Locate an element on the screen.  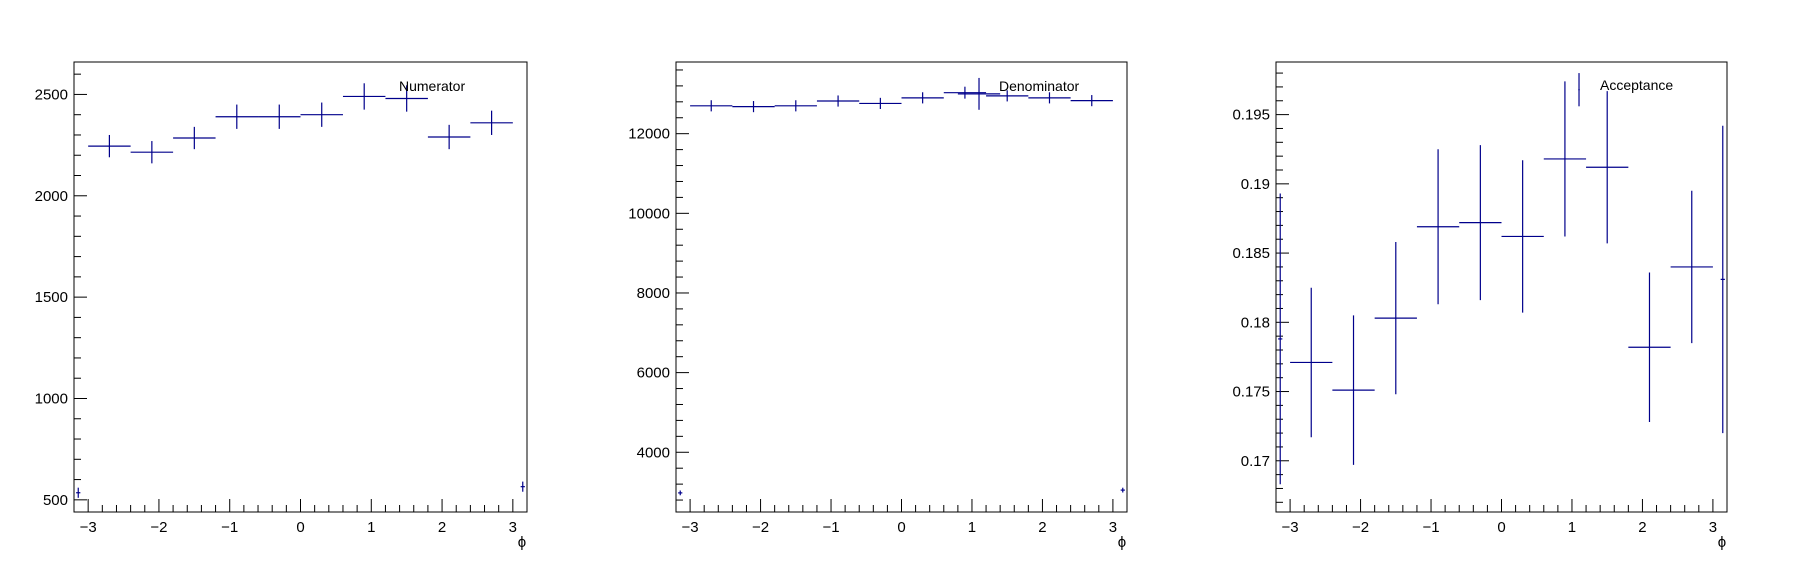
legend-entry: Numerator is located at coordinates (432, 86).